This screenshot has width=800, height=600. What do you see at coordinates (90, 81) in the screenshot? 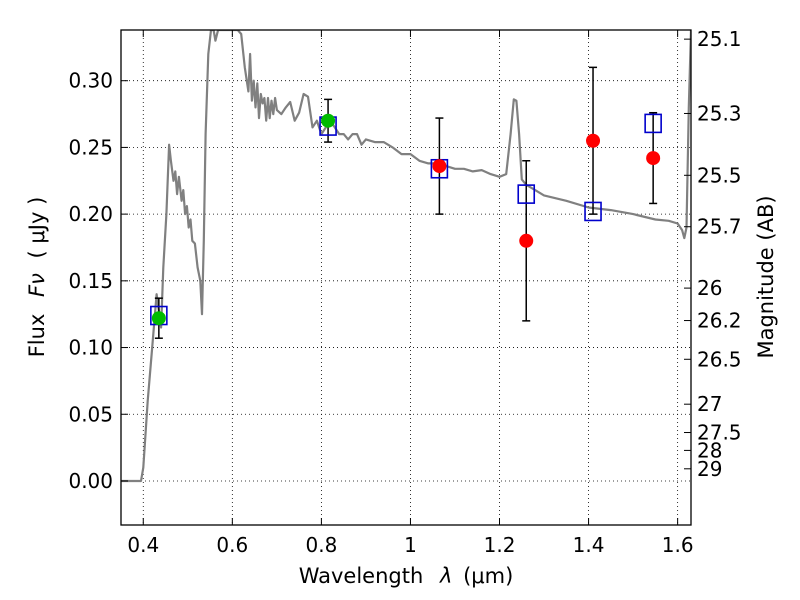
I see `y-tick-label: 0.30` at bounding box center [90, 81].